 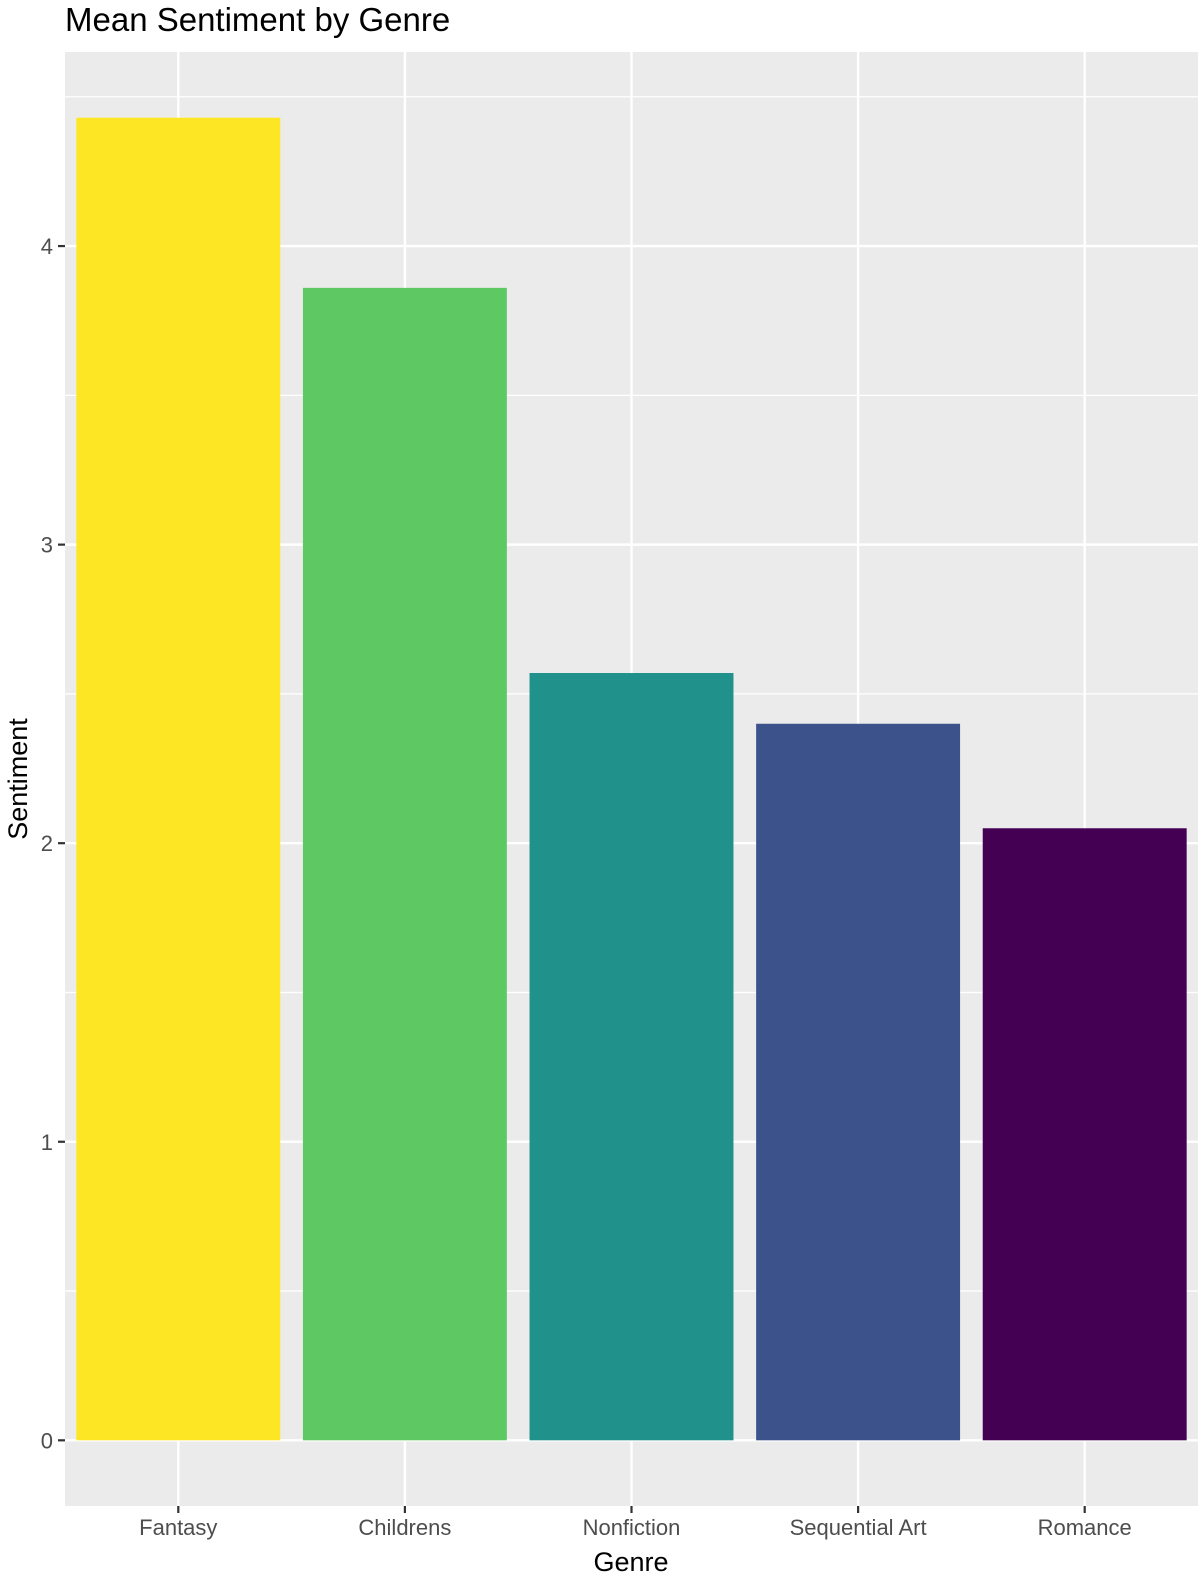 What do you see at coordinates (257, 19) in the screenshot?
I see `chart-title: Mean Sentiment by Genre` at bounding box center [257, 19].